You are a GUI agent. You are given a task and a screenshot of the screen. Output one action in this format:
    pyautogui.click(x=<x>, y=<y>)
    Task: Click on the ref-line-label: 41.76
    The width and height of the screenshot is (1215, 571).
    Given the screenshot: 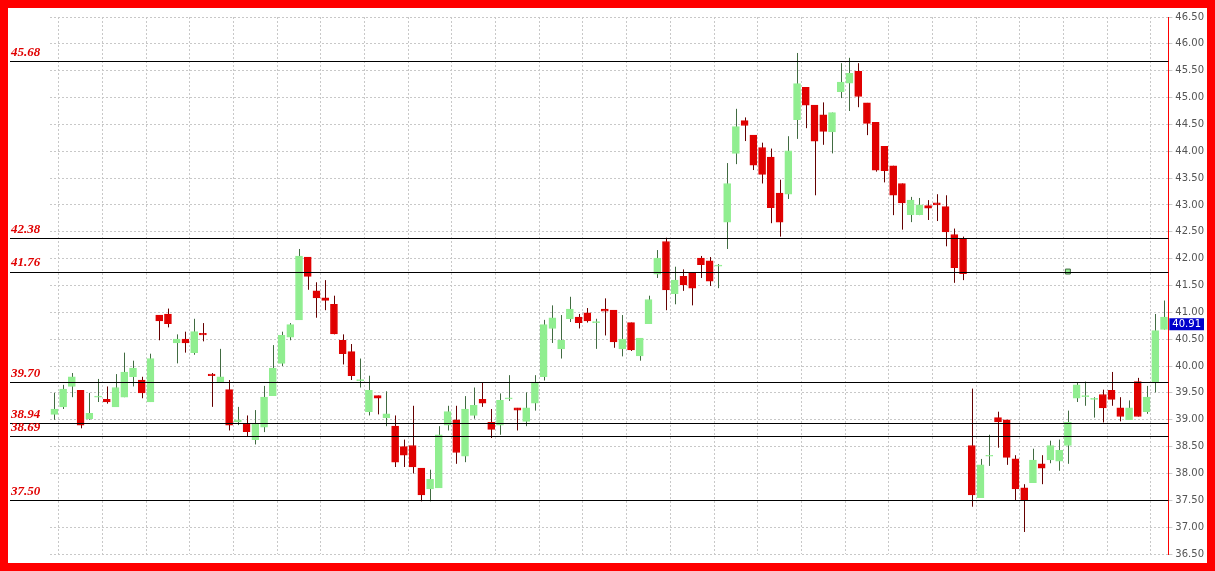 What is the action you would take?
    pyautogui.click(x=25, y=262)
    